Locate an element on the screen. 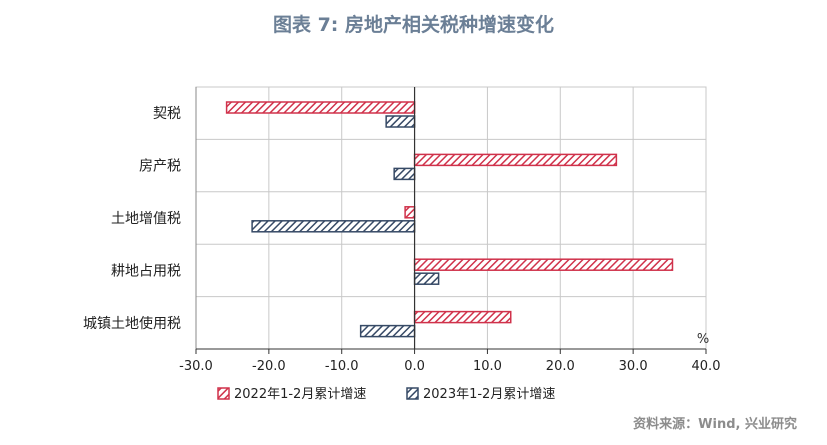 This screenshot has width=827, height=445. x-tick-label: 10.0 is located at coordinates (487, 366).